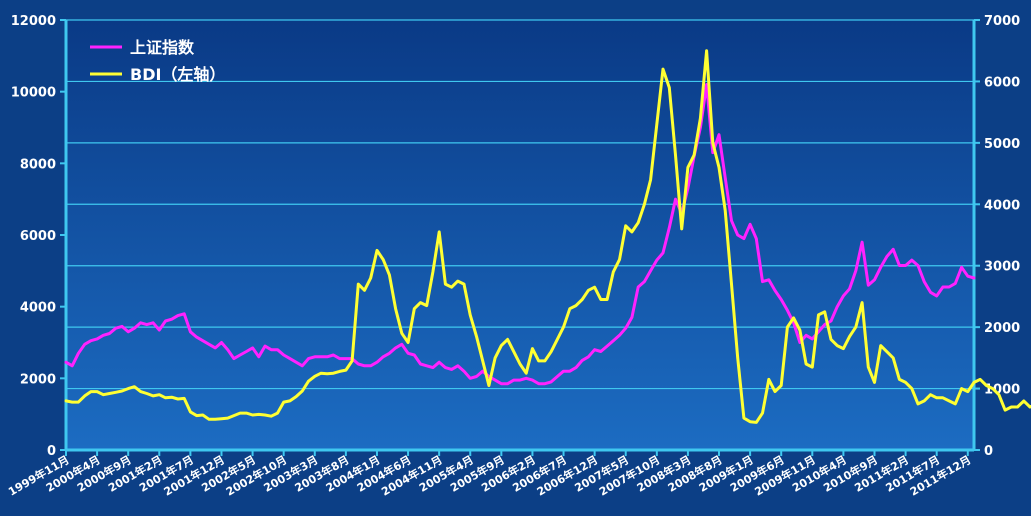 This screenshot has height=516, width=1031. I want to click on legend: 上证指数 BDI（左轴）, so click(157, 61).